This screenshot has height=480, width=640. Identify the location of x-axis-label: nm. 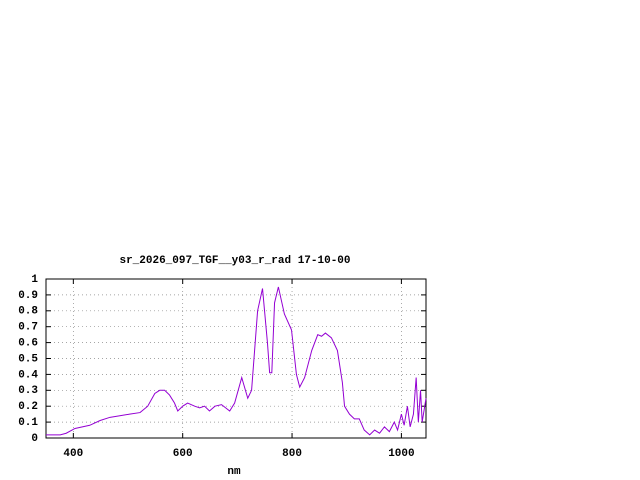
(234, 472).